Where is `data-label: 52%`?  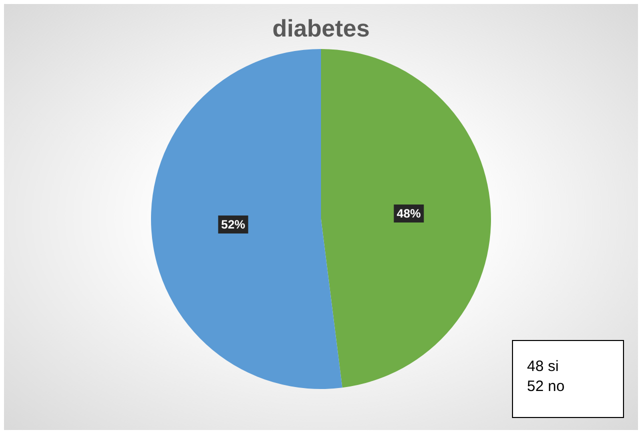
data-label: 52% is located at coordinates (233, 225).